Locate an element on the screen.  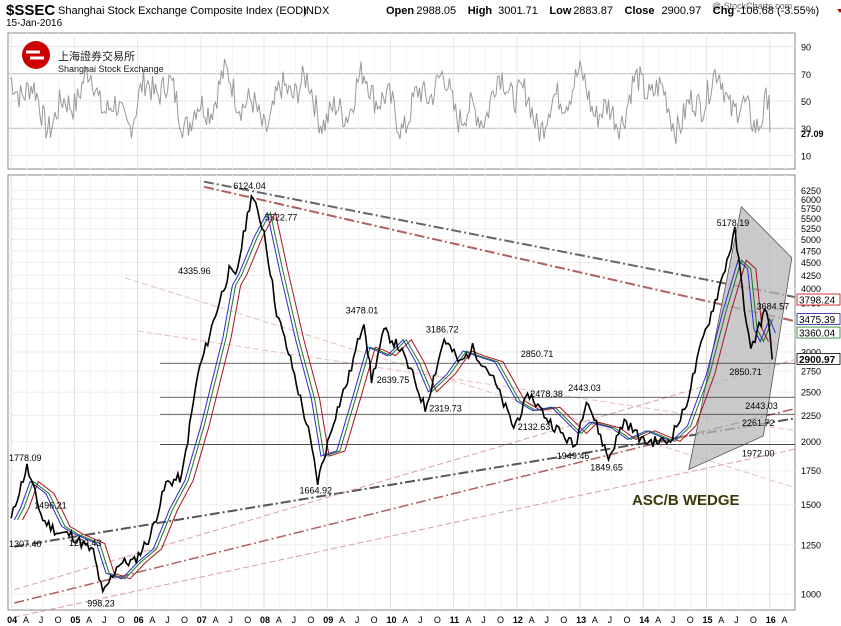
ohlc-value: 2988.05 is located at coordinates (436, 11).